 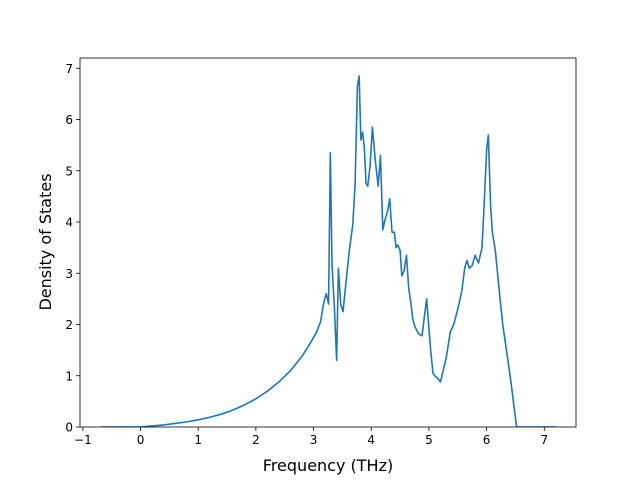 What do you see at coordinates (371, 440) in the screenshot?
I see `x-tick-label: 4` at bounding box center [371, 440].